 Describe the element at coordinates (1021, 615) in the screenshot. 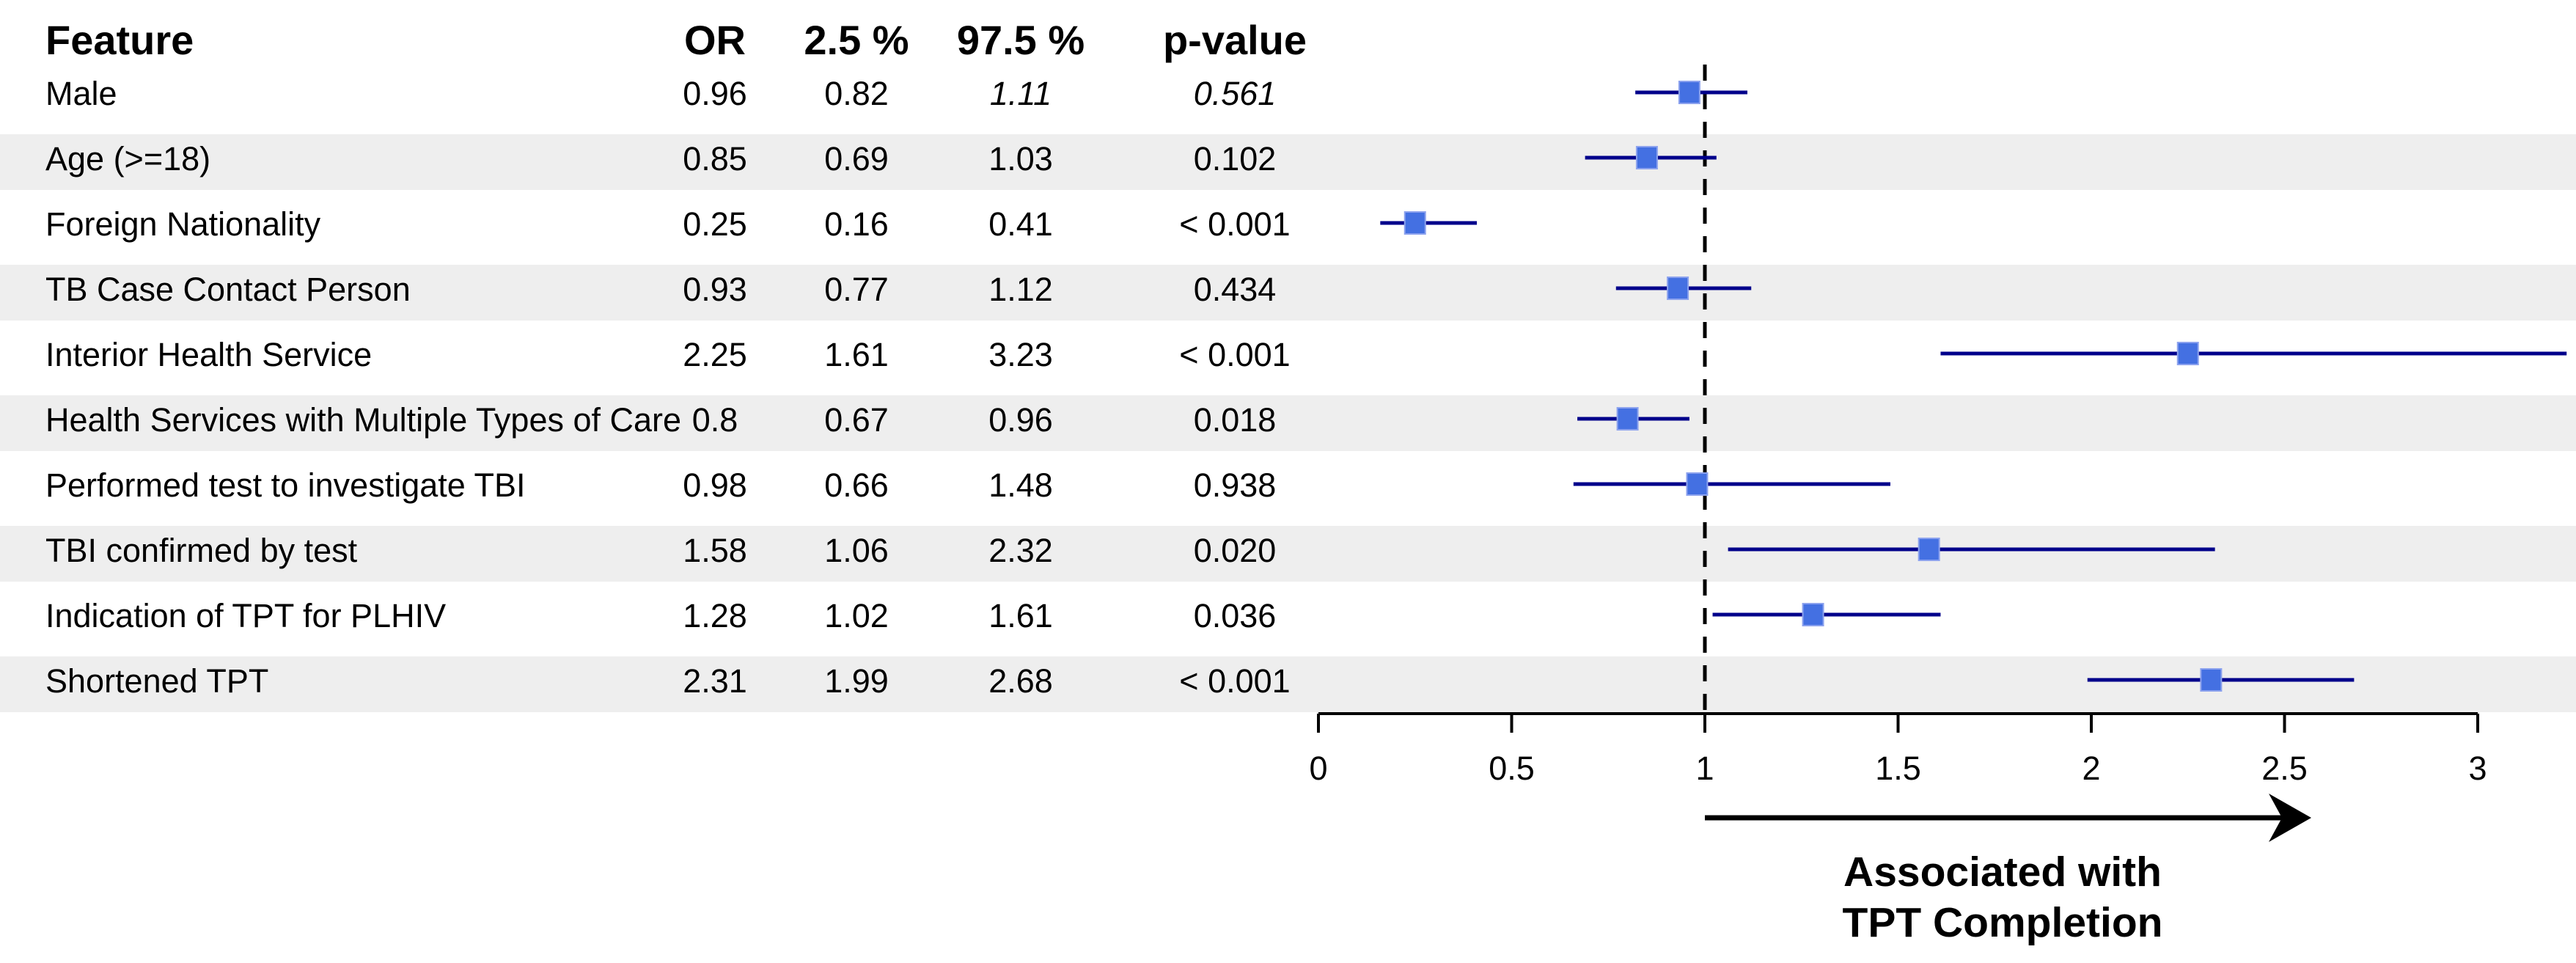

I see `ci-high-value: 1.61` at that location.